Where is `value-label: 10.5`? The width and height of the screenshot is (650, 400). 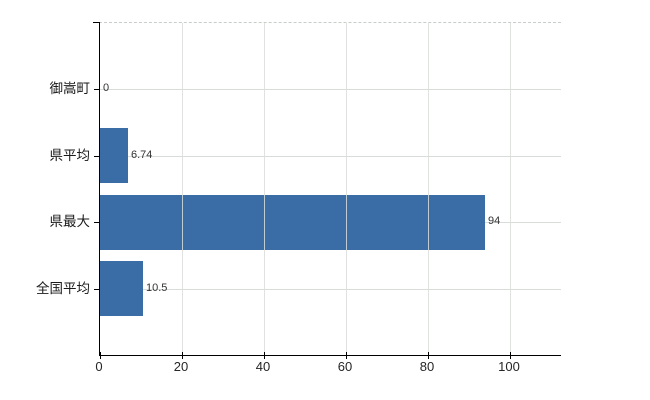 value-label: 10.5 is located at coordinates (157, 288).